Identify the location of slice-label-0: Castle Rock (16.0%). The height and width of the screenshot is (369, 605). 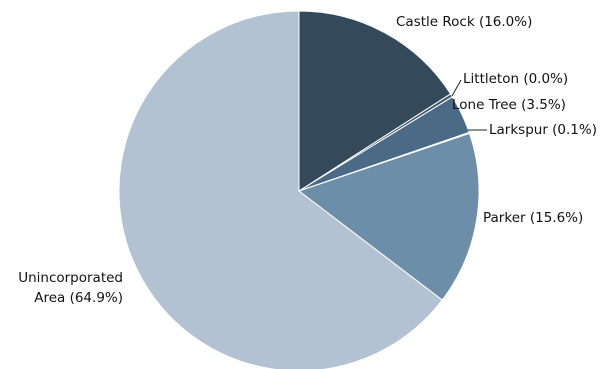
(464, 22).